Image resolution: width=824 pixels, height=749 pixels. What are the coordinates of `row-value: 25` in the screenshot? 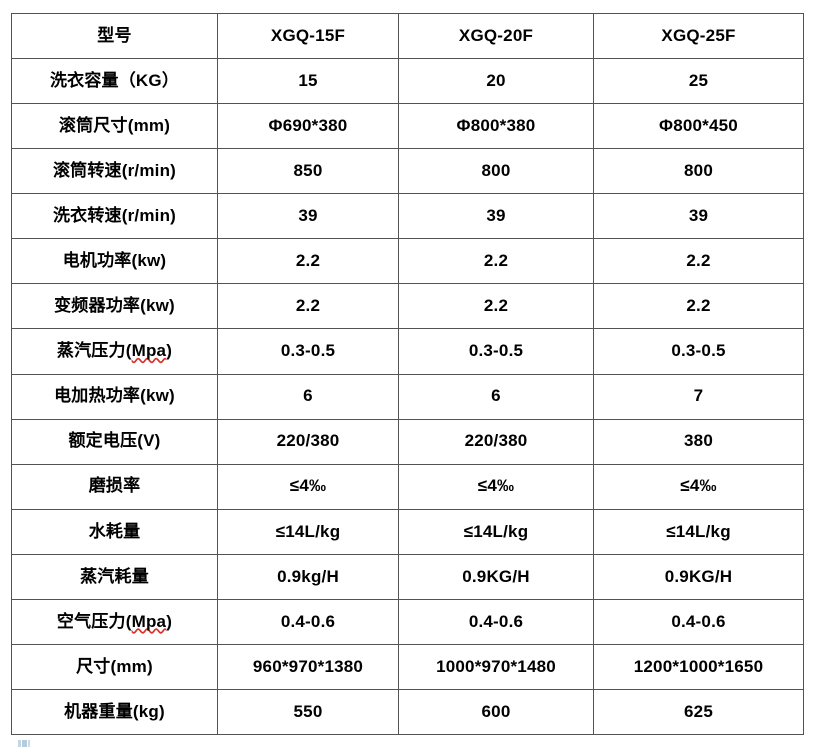 It's located at (698, 81).